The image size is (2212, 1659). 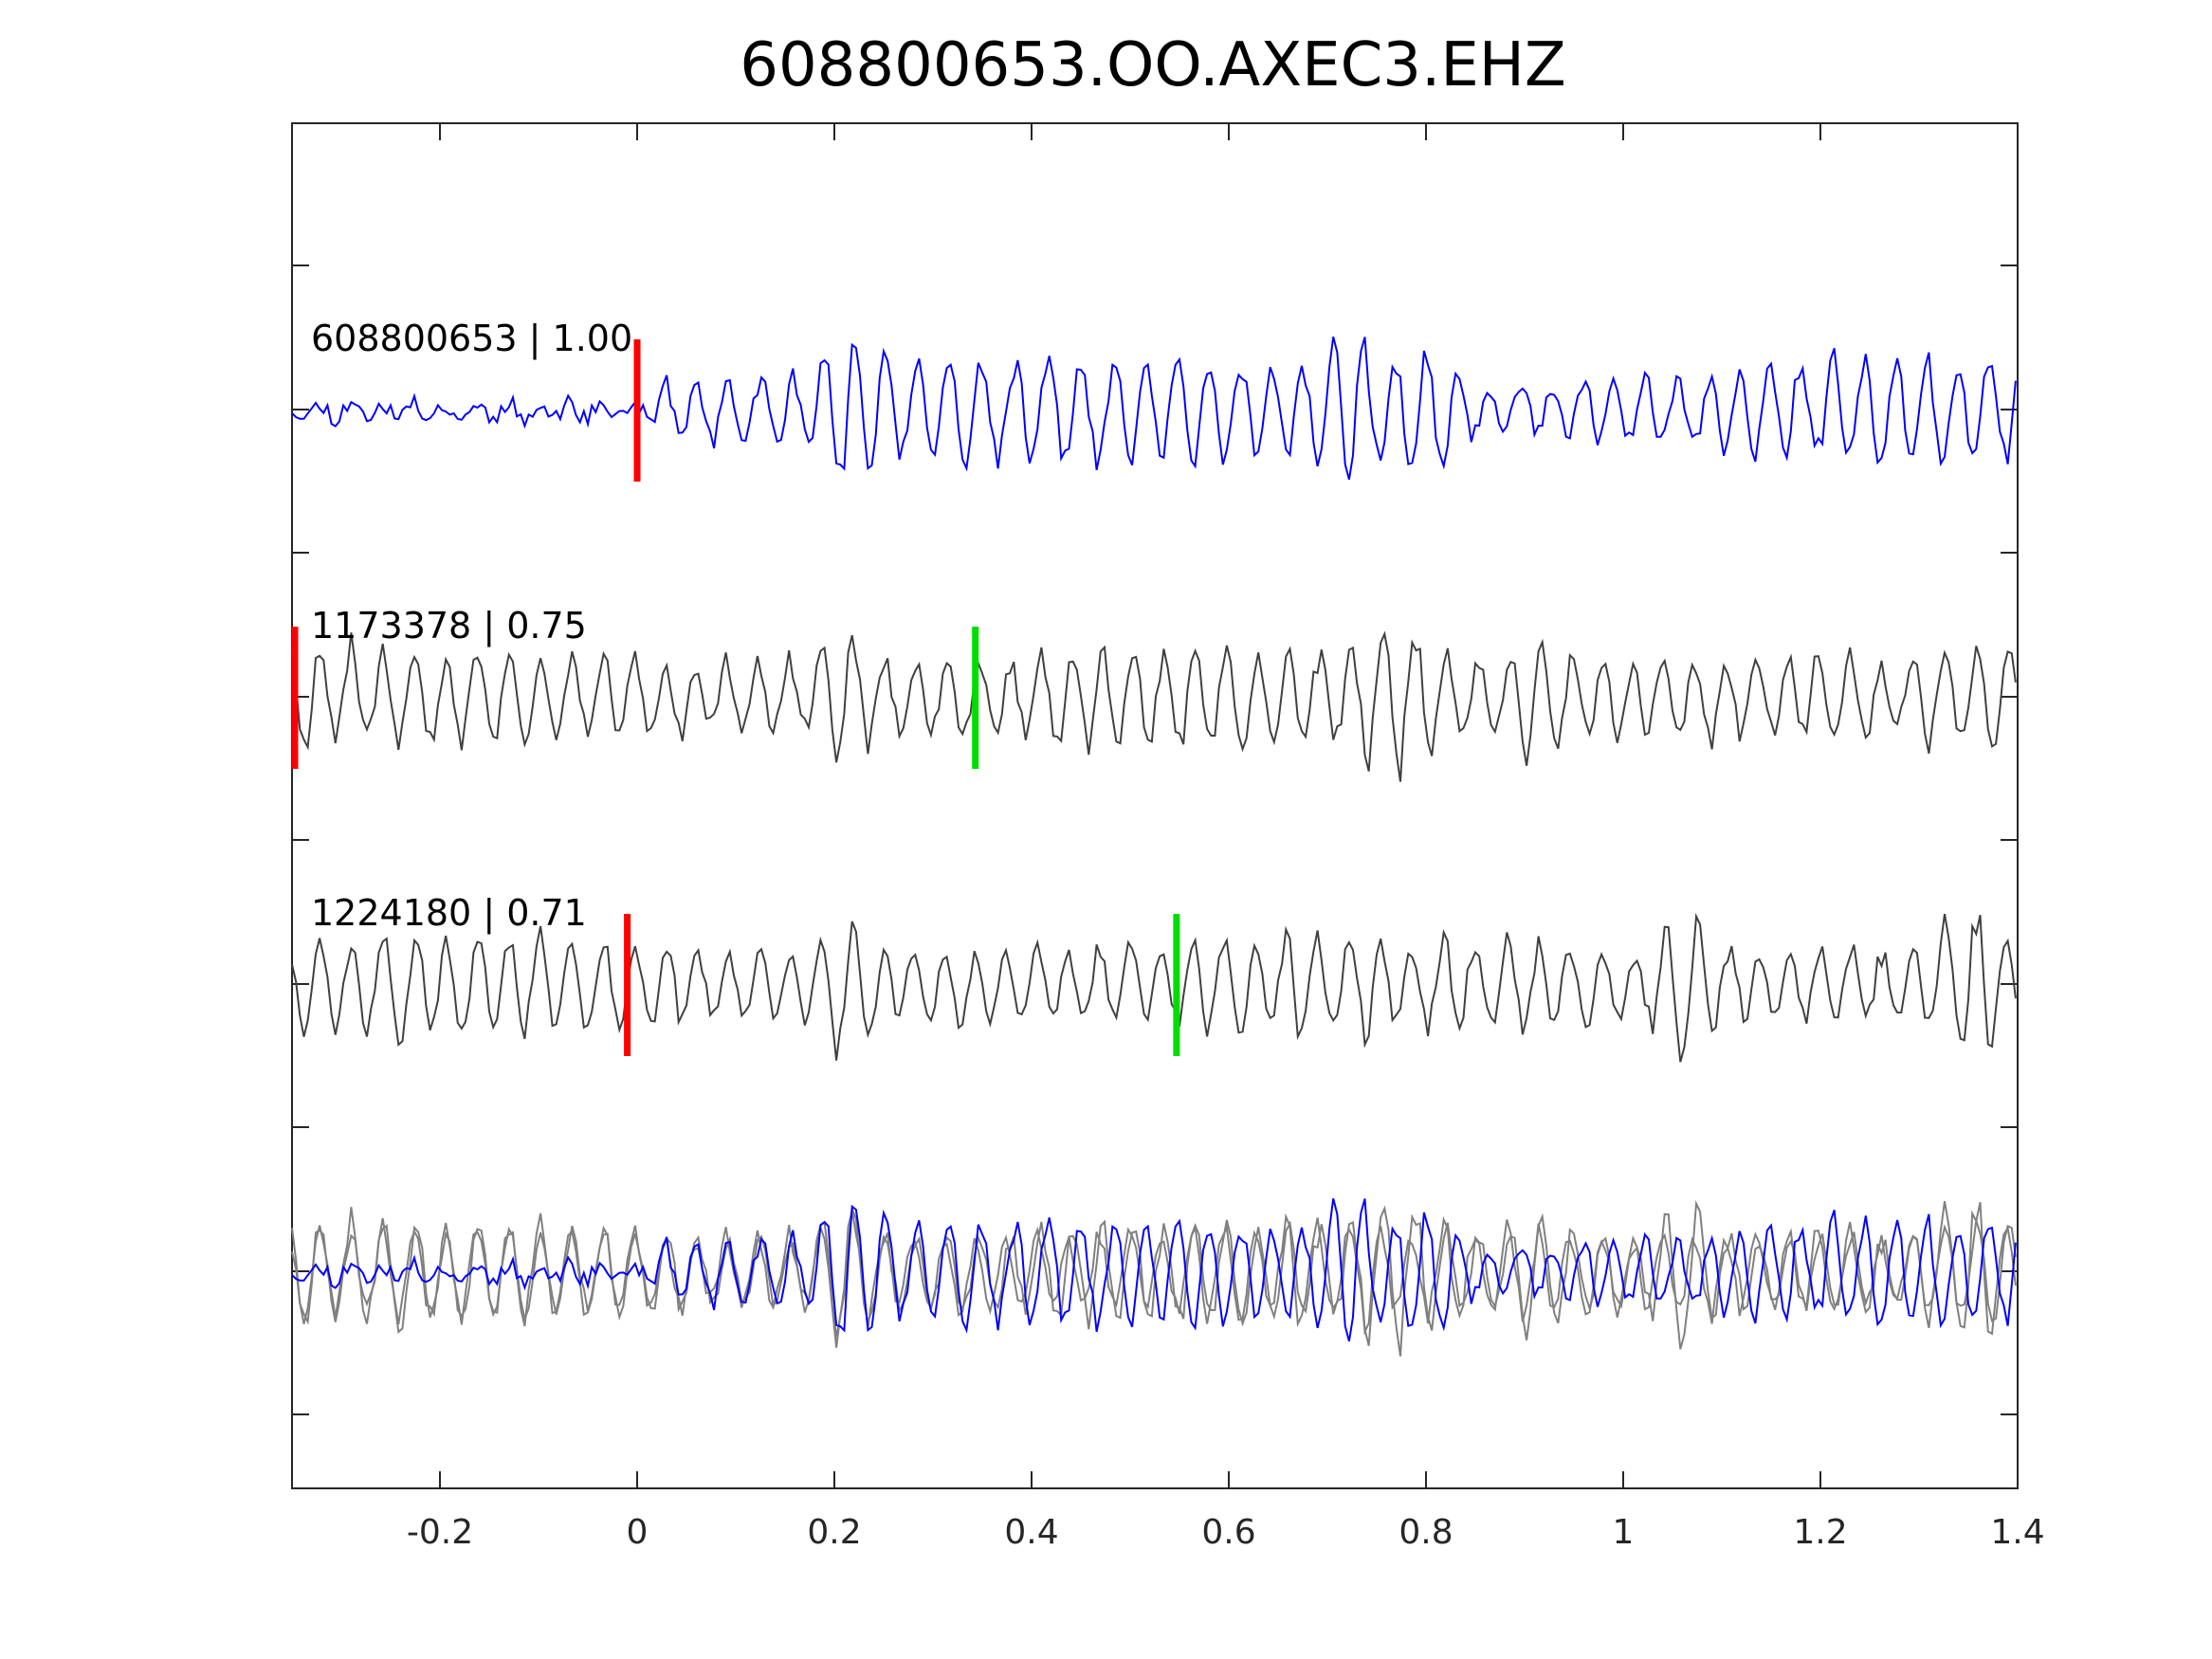 What do you see at coordinates (440, 1532) in the screenshot?
I see `x-tick-label: -0.2` at bounding box center [440, 1532].